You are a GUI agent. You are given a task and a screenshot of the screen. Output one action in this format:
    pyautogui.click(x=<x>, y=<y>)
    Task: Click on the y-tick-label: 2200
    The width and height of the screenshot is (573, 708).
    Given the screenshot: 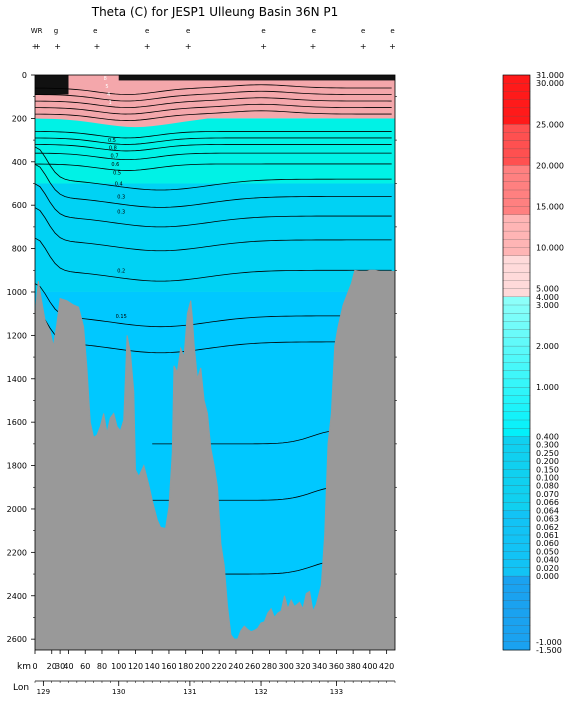 What is the action you would take?
    pyautogui.click(x=17, y=552)
    